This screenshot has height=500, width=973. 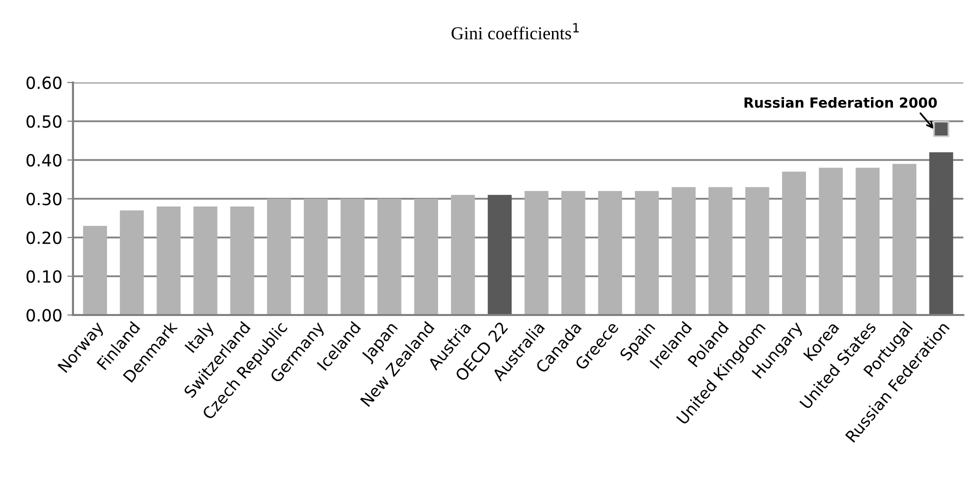 I want to click on chart-title: Gini coefficients$^{1}$, so click(x=515, y=31).